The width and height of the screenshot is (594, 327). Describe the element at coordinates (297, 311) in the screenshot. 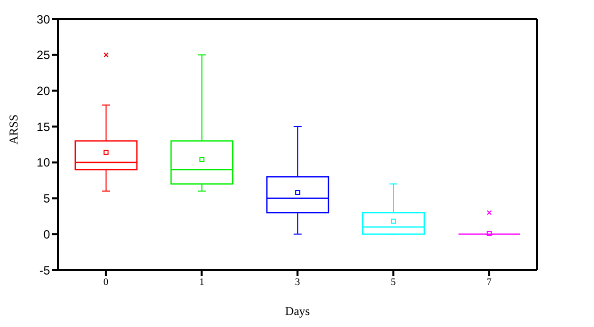

I see `x-axis-title: Days` at that location.